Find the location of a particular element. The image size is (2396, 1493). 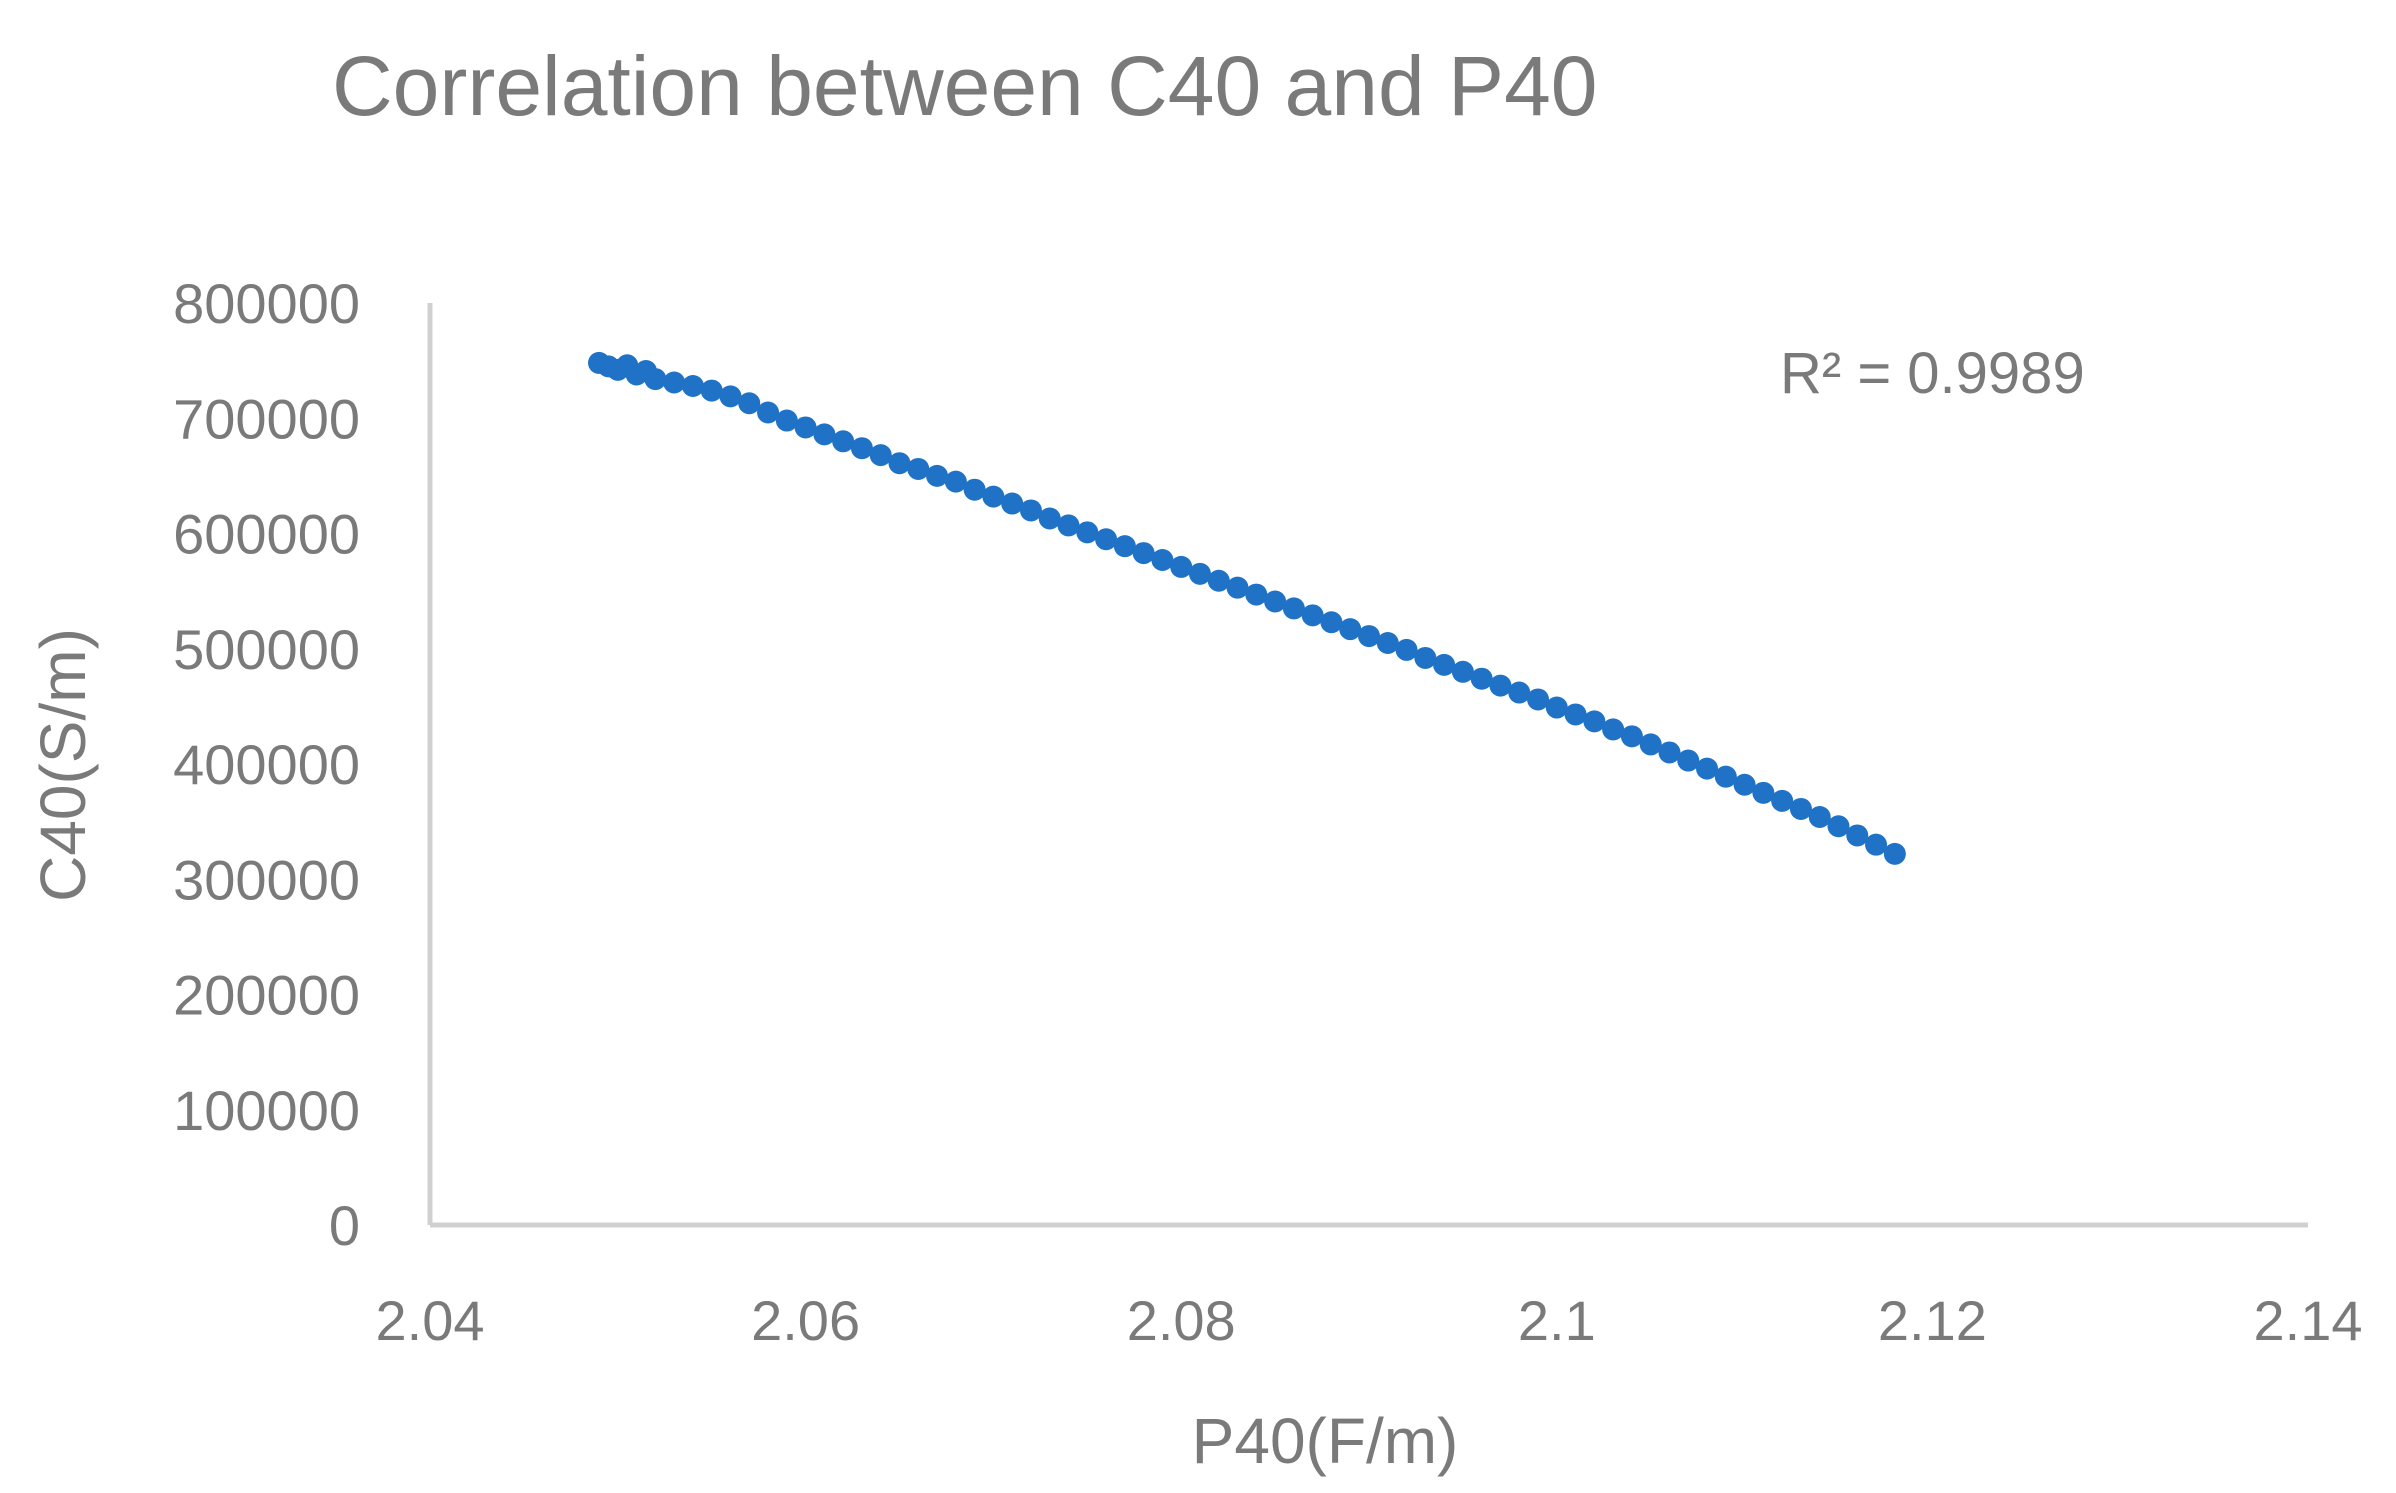

y-axis-label: C40(S/m) is located at coordinates (63, 765).